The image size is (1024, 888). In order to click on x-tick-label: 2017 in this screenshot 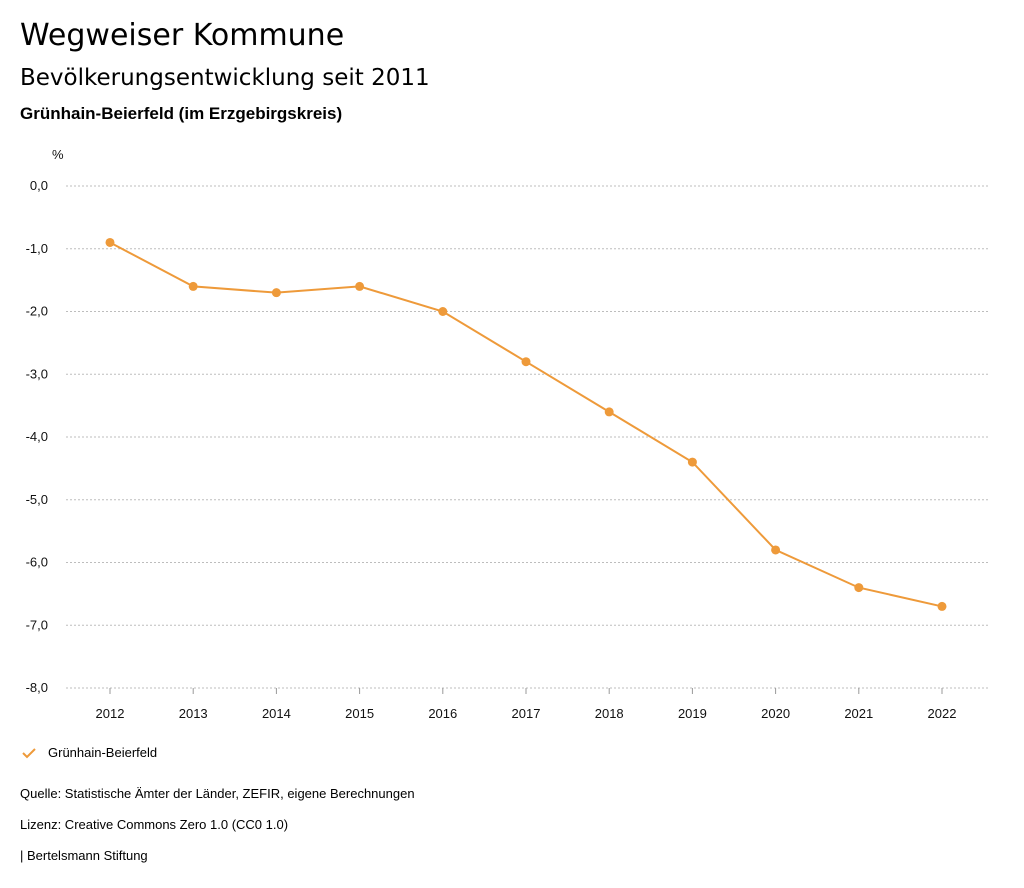, I will do `click(526, 713)`.